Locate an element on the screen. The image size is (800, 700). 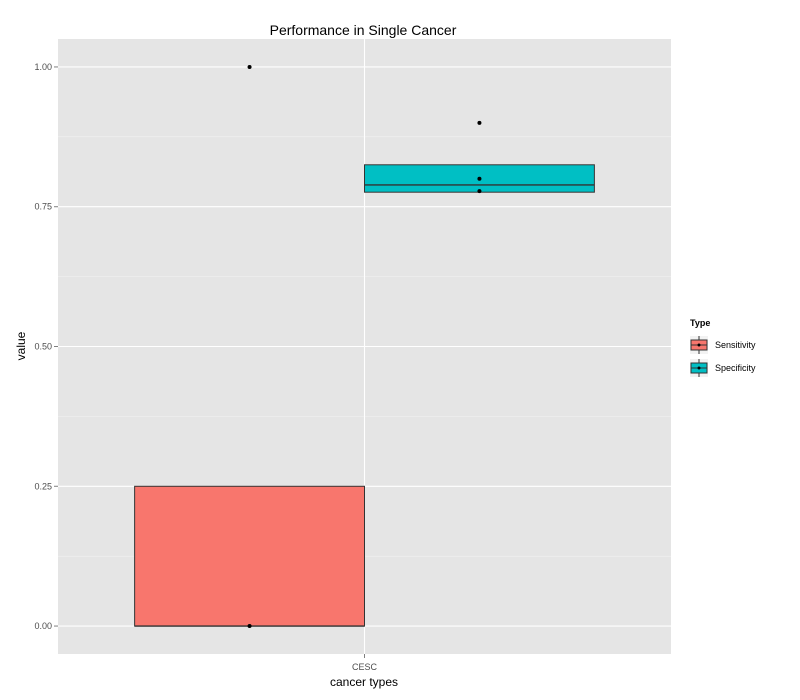
legend-title: Type is located at coordinates (700, 323).